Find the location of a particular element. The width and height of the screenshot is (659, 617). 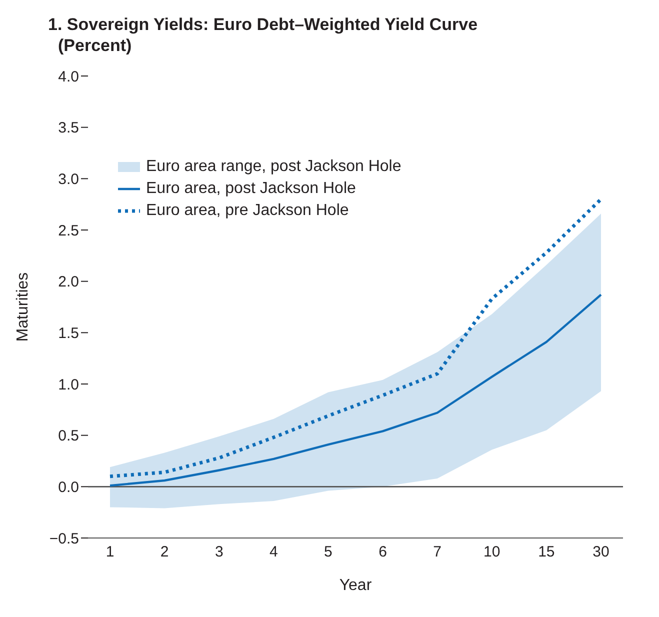

y-tick-label: 2.0 is located at coordinates (68, 282).